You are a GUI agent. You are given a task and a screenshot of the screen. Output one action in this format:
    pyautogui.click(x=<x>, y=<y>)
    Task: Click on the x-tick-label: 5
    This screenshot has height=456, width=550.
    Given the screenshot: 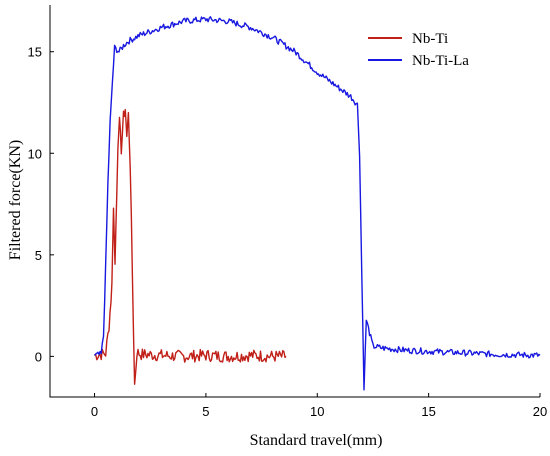 What is the action you would take?
    pyautogui.click(x=205, y=411)
    